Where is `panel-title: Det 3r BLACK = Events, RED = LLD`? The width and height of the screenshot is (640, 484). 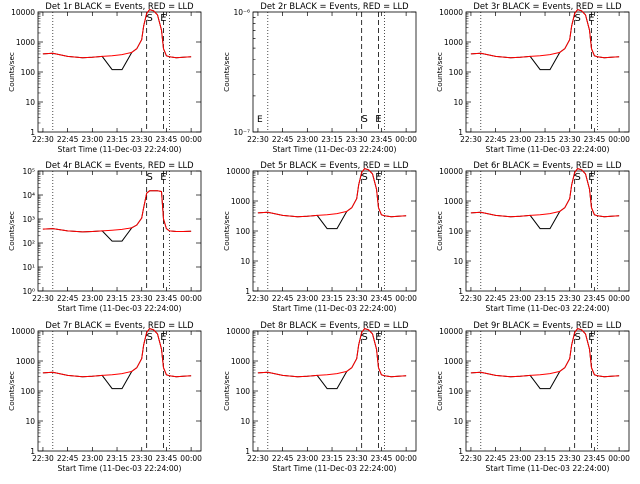
panel-title: Det 3r BLACK = Events, RED = LLD is located at coordinates (547, 6).